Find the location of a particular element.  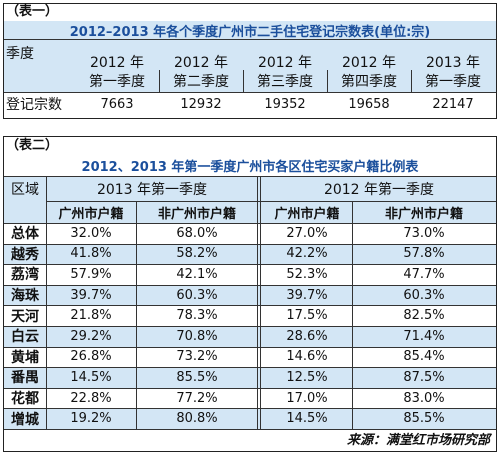

region: 海珠 is located at coordinates (25, 296).